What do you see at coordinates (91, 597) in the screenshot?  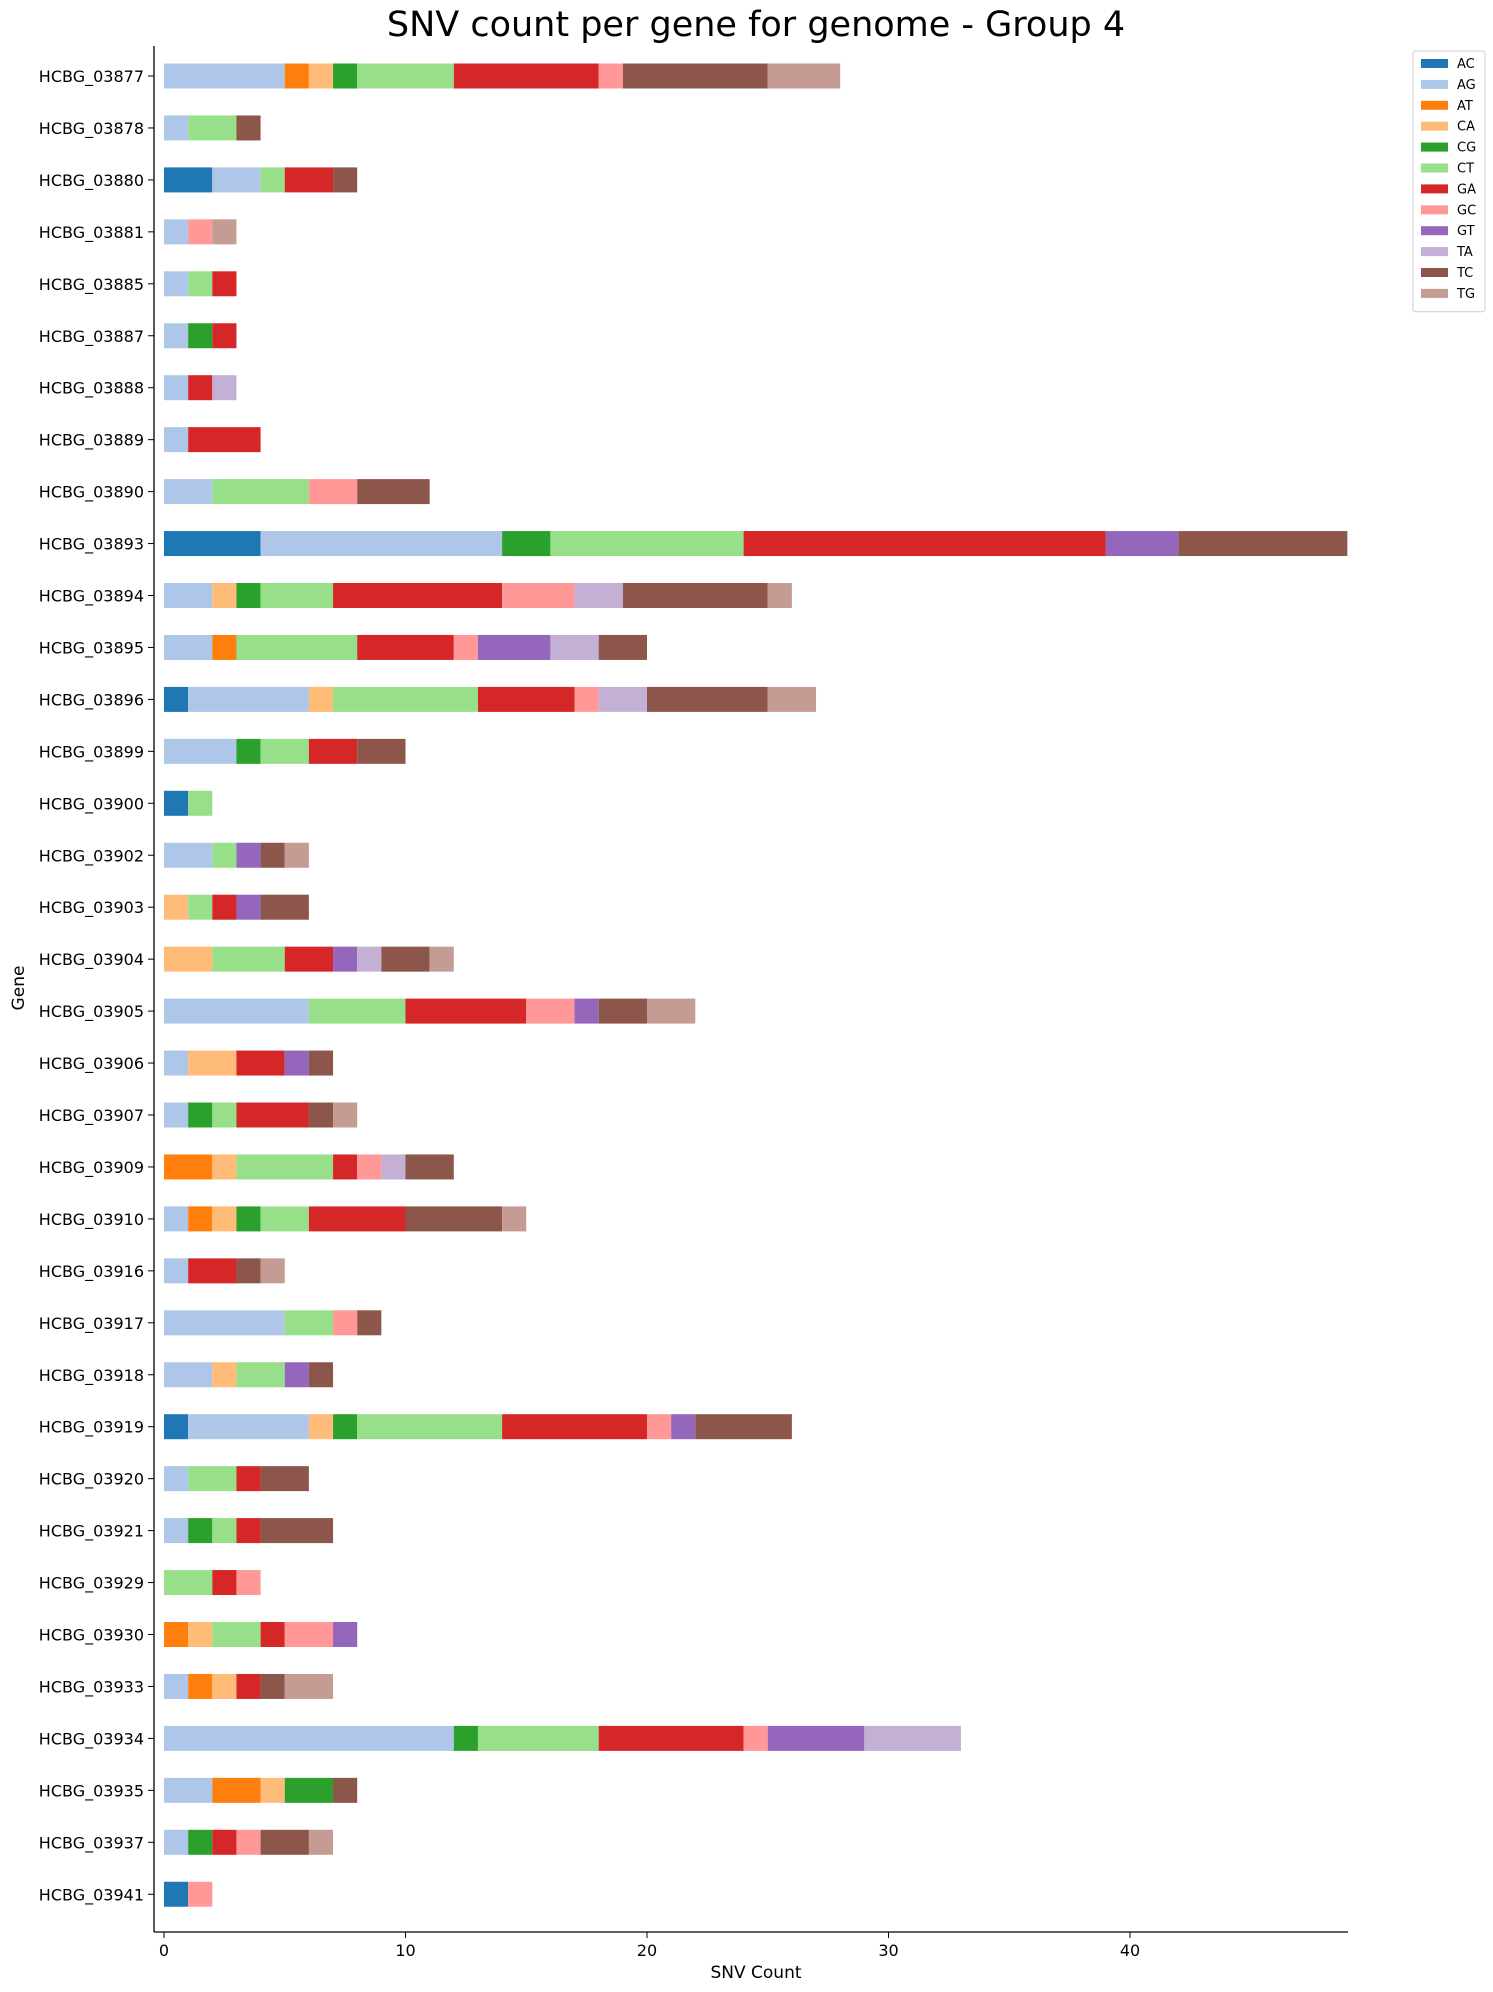 I see `y-tick-label: HCBG_03894` at bounding box center [91, 597].